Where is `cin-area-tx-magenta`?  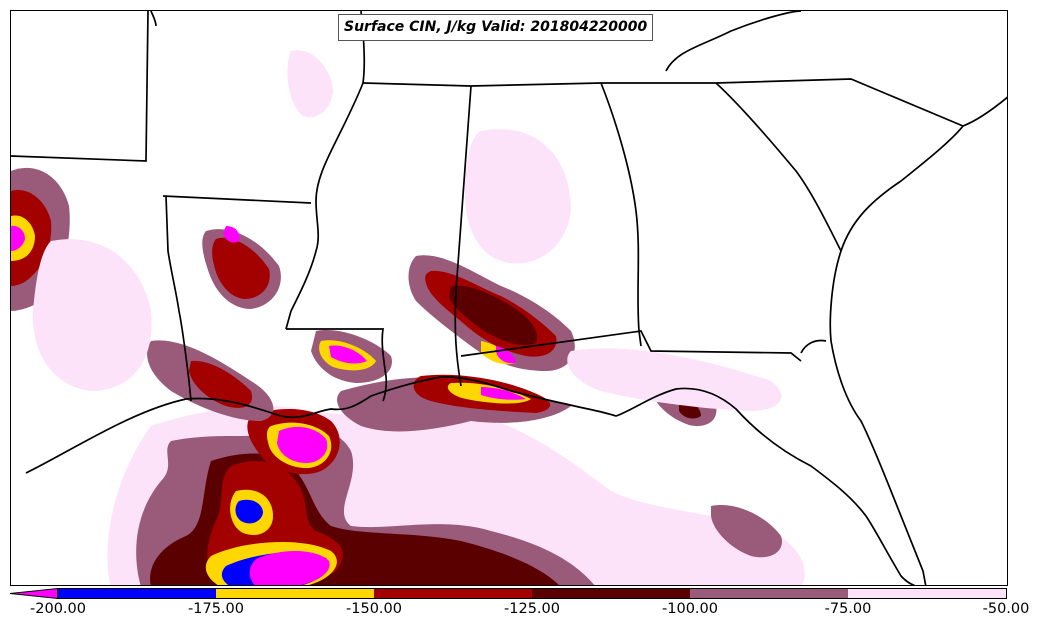 cin-area-tx-magenta is located at coordinates (18, 238).